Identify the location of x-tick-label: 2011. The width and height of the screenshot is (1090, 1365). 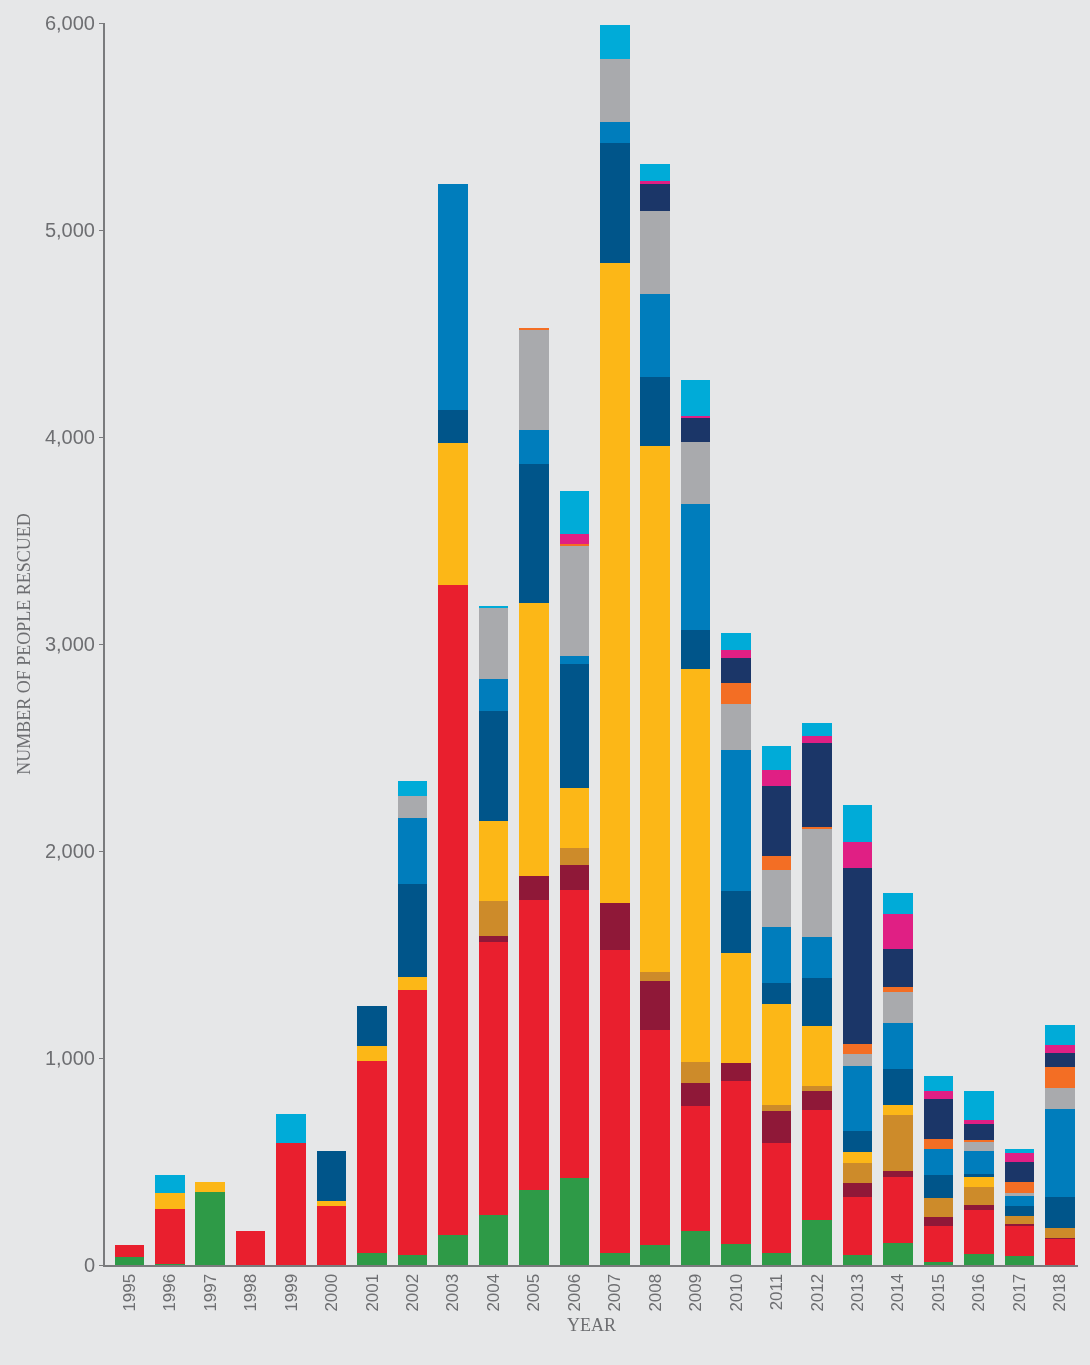
(777, 1292).